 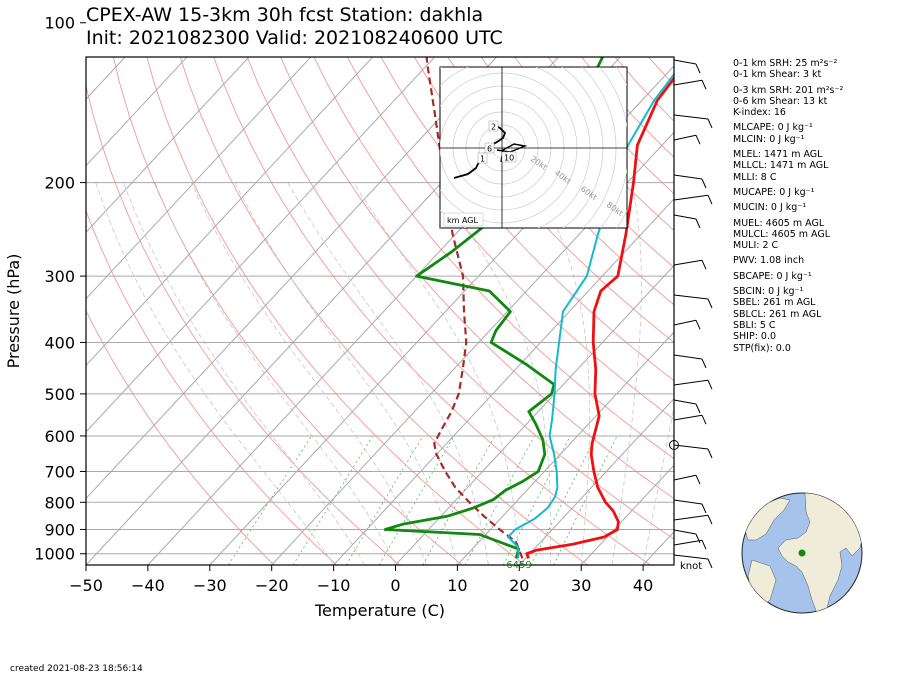 What do you see at coordinates (819, 553) in the screenshot?
I see `globe-land-africa-europe` at bounding box center [819, 553].